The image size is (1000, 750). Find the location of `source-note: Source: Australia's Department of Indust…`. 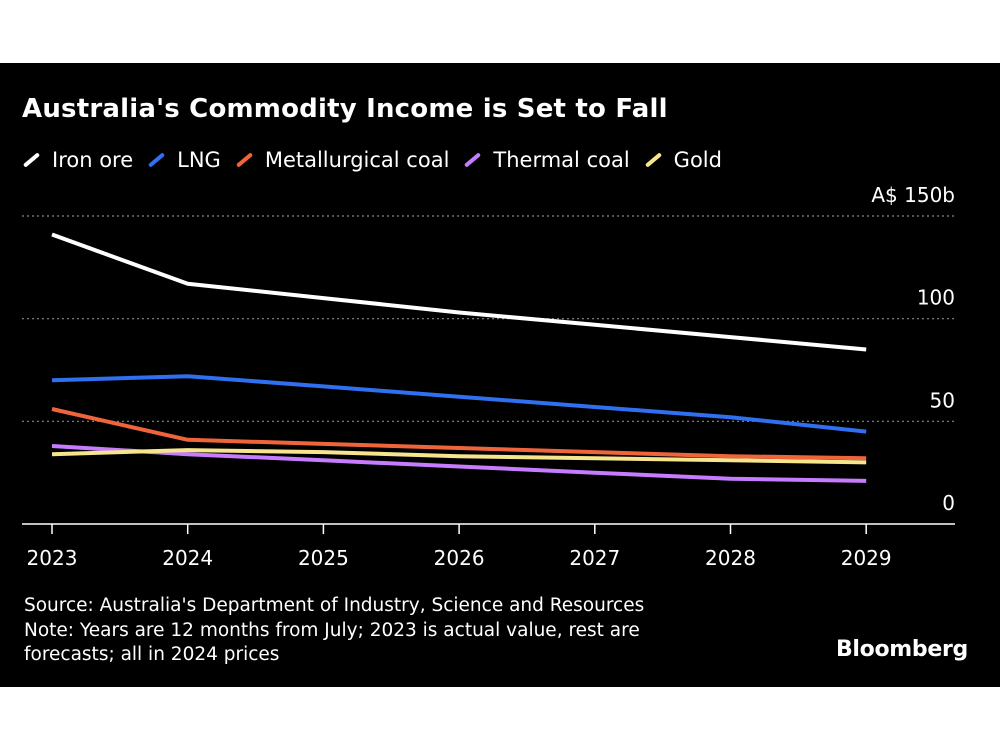

source-note: Source: Australia's Department of Indust… is located at coordinates (334, 605).